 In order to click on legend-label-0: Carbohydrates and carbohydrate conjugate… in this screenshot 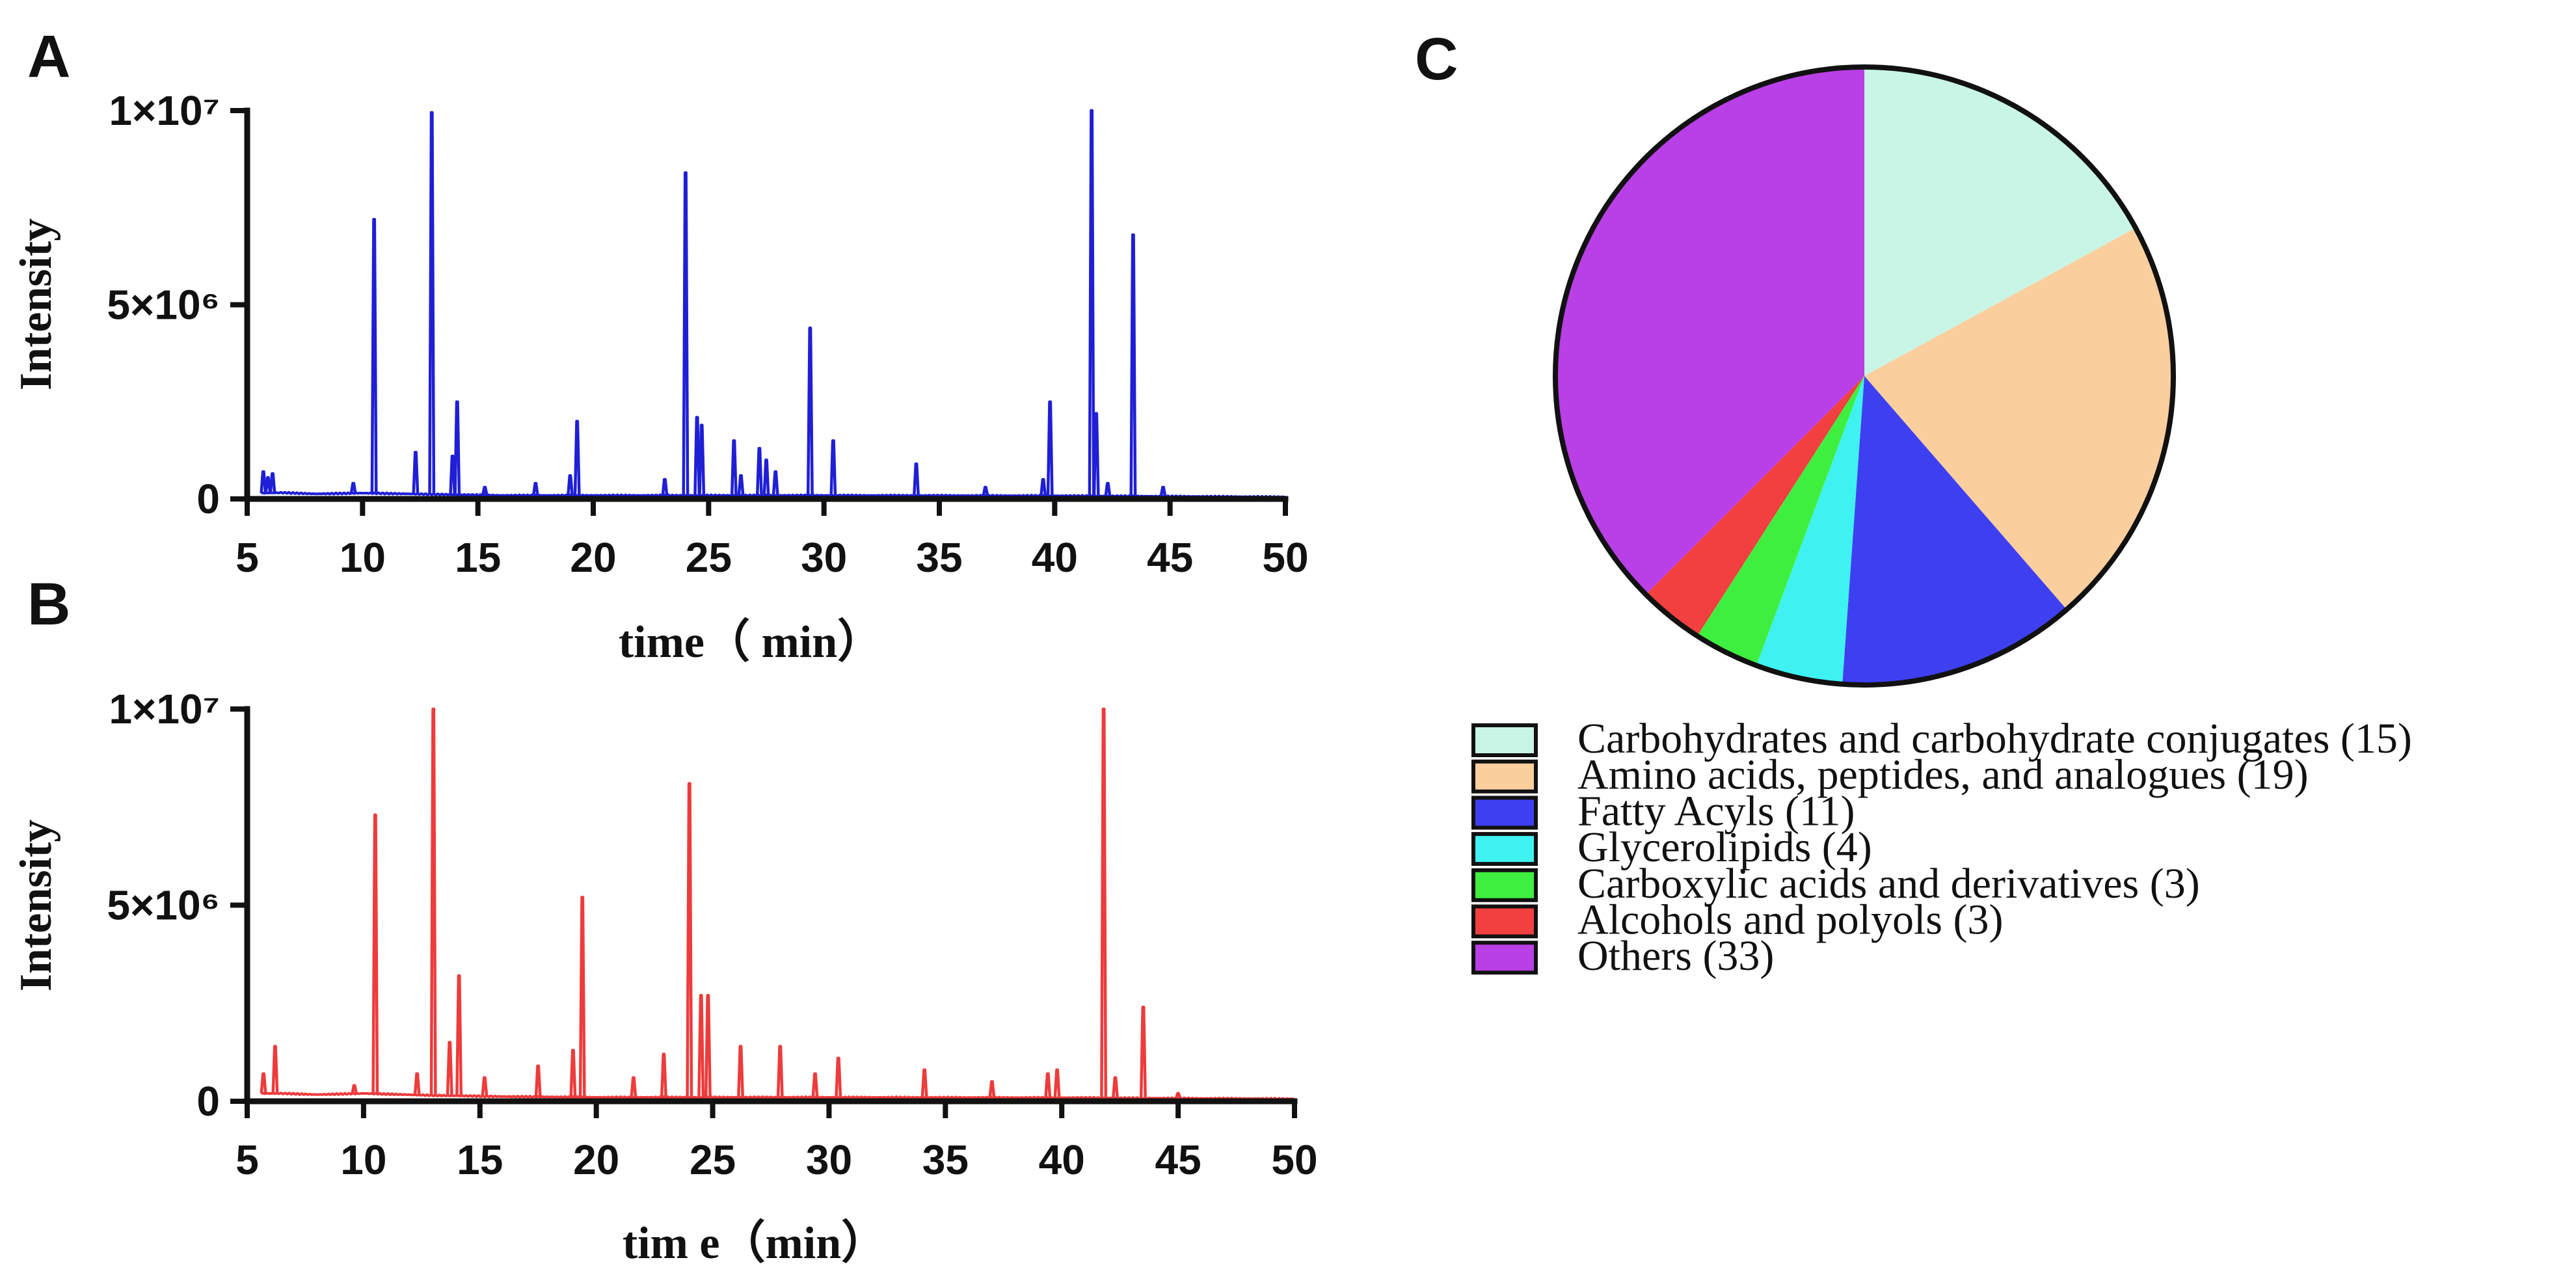, I will do `click(1995, 738)`.